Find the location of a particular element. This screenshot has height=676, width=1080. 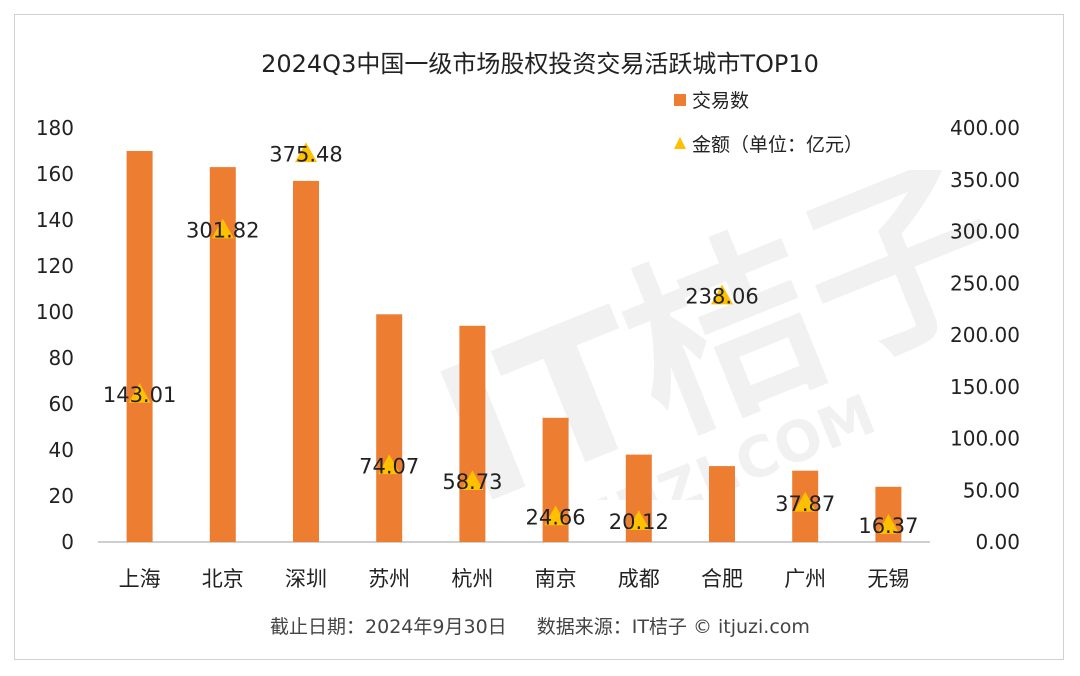

legend-marker-label: 金额（单位：亿元） is located at coordinates (777, 145).